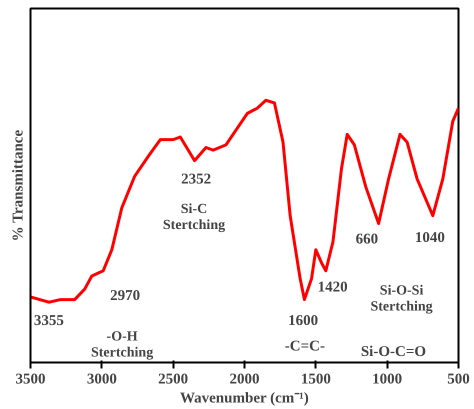 This screenshot has width=474, height=409. I want to click on x-axis-title: Wavenumber (cm⁻¹), so click(244, 398).